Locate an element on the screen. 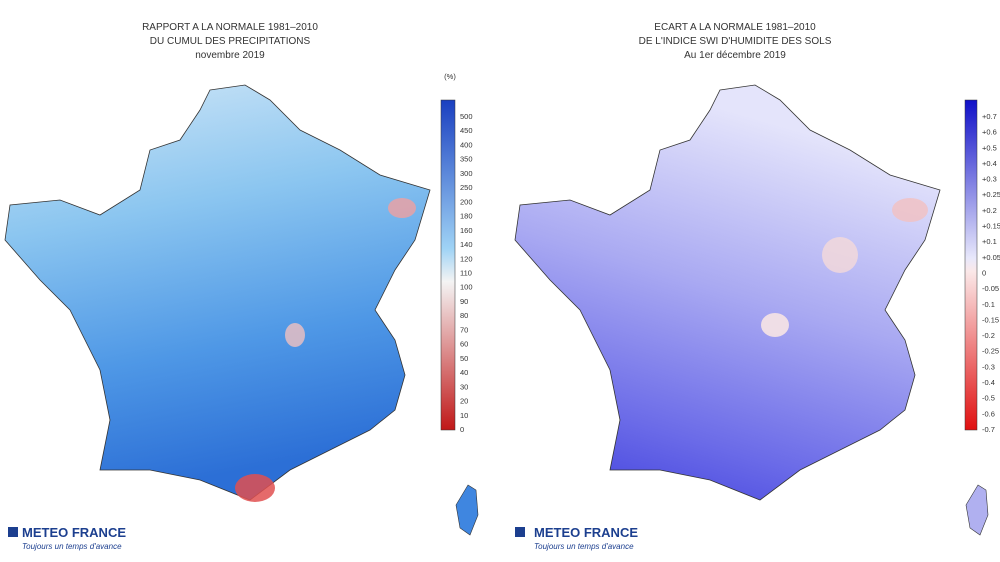 This screenshot has height=562, width=1000. scale-label: 60 is located at coordinates (464, 344).